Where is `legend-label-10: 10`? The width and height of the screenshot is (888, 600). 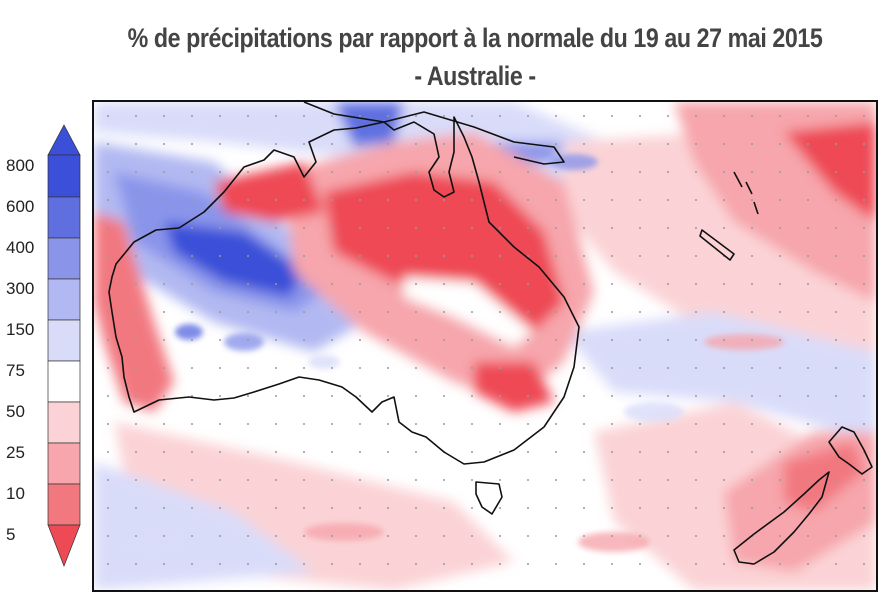 legend-label-10: 10 is located at coordinates (15, 493).